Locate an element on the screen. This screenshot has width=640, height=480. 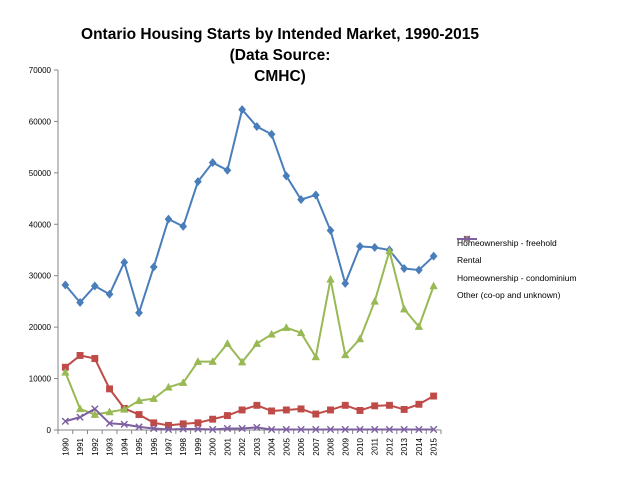
x-tick-label: 2002 is located at coordinates (242, 446).